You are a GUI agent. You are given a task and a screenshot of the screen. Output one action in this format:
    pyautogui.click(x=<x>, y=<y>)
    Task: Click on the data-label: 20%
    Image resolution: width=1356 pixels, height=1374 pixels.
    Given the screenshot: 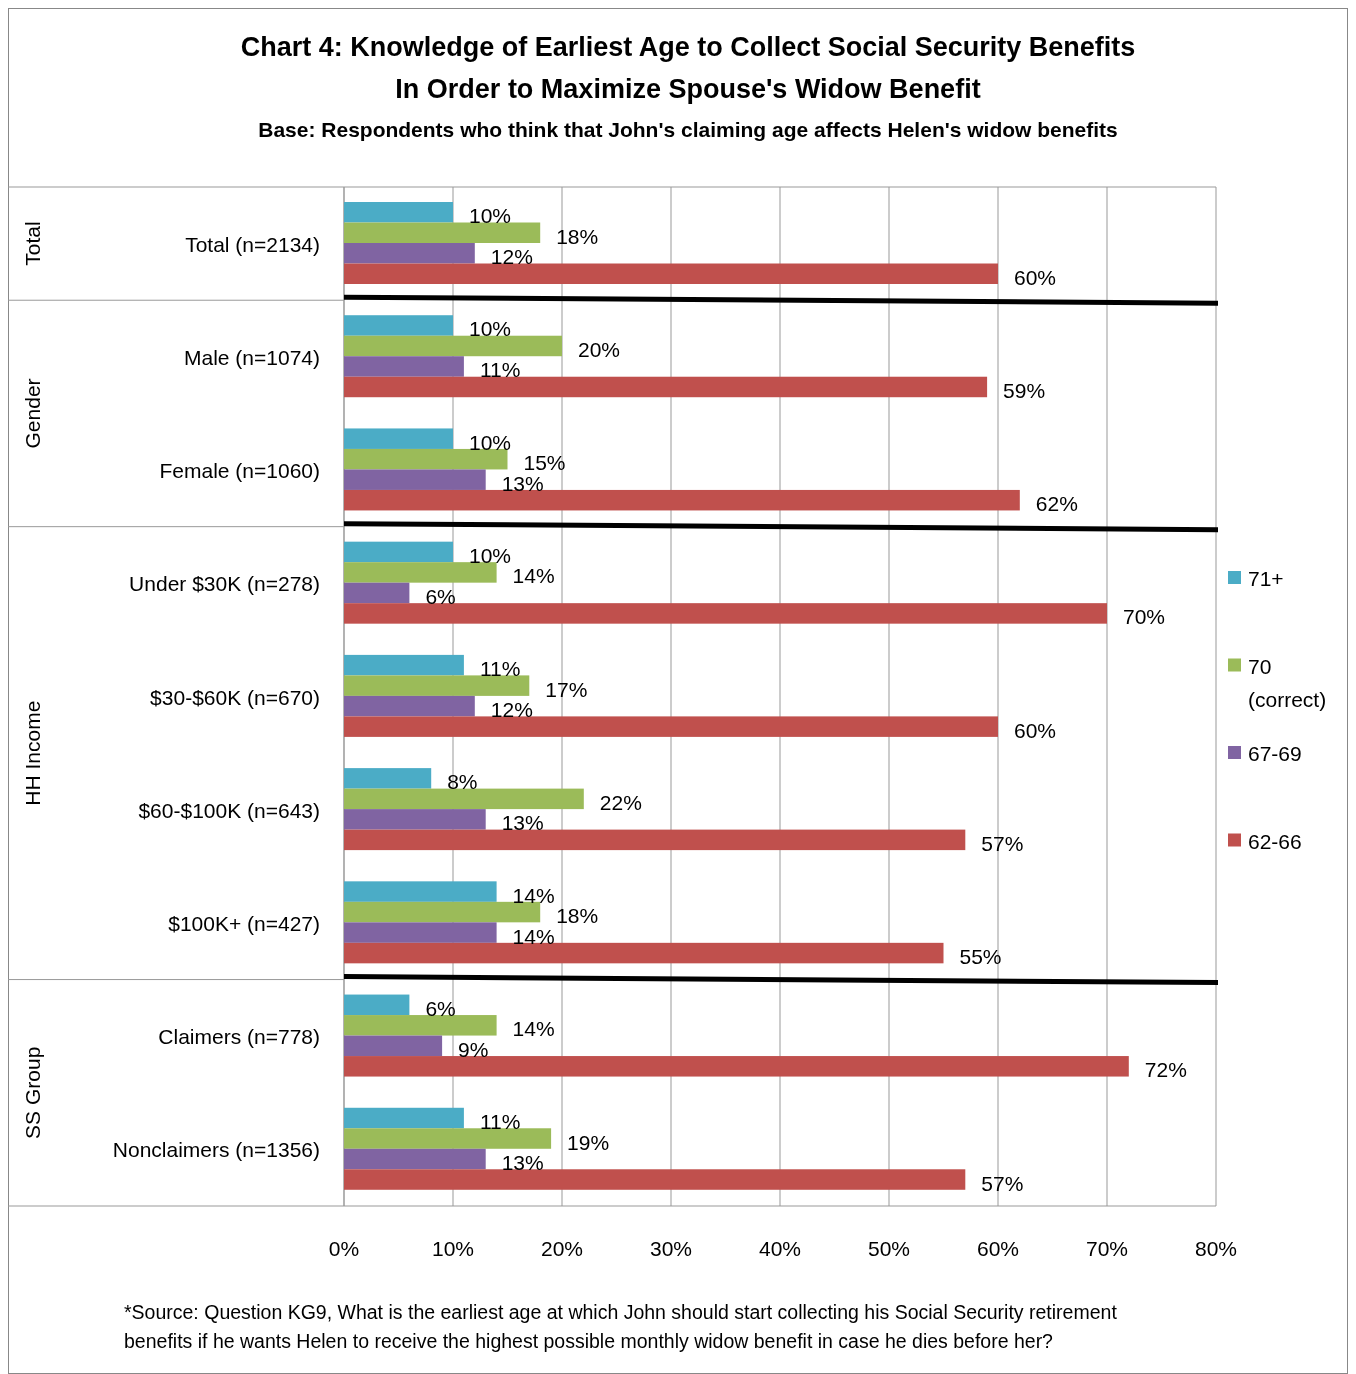 What is the action you would take?
    pyautogui.click(x=599, y=349)
    